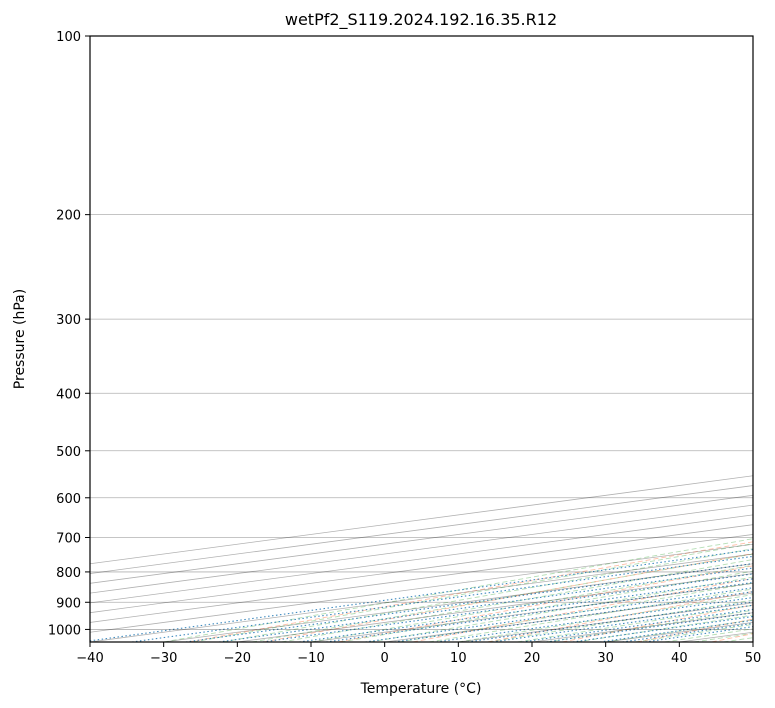 The height and width of the screenshot is (708, 775). What do you see at coordinates (68, 603) in the screenshot?
I see `y-tick-label: 900` at bounding box center [68, 603].